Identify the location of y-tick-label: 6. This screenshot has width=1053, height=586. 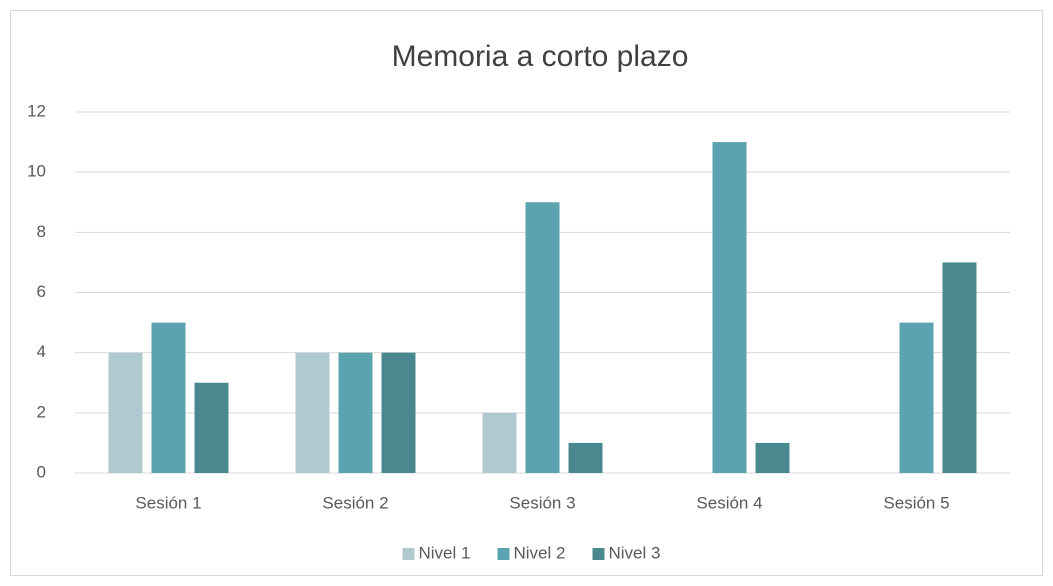
(41, 291).